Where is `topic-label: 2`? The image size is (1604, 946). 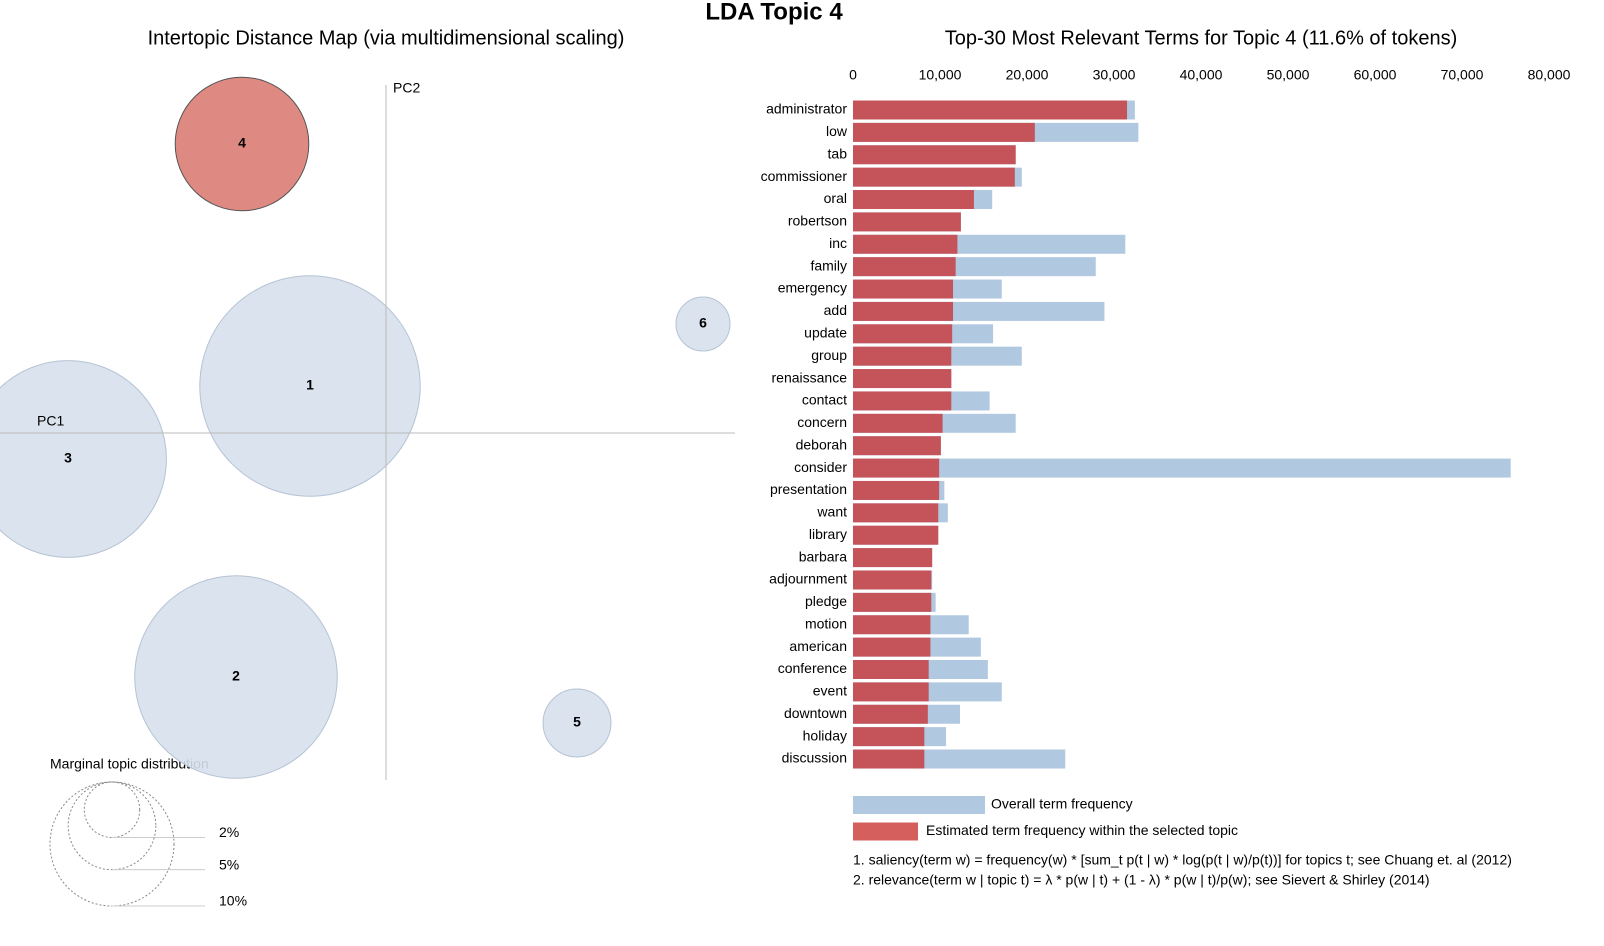 topic-label: 2 is located at coordinates (236, 676).